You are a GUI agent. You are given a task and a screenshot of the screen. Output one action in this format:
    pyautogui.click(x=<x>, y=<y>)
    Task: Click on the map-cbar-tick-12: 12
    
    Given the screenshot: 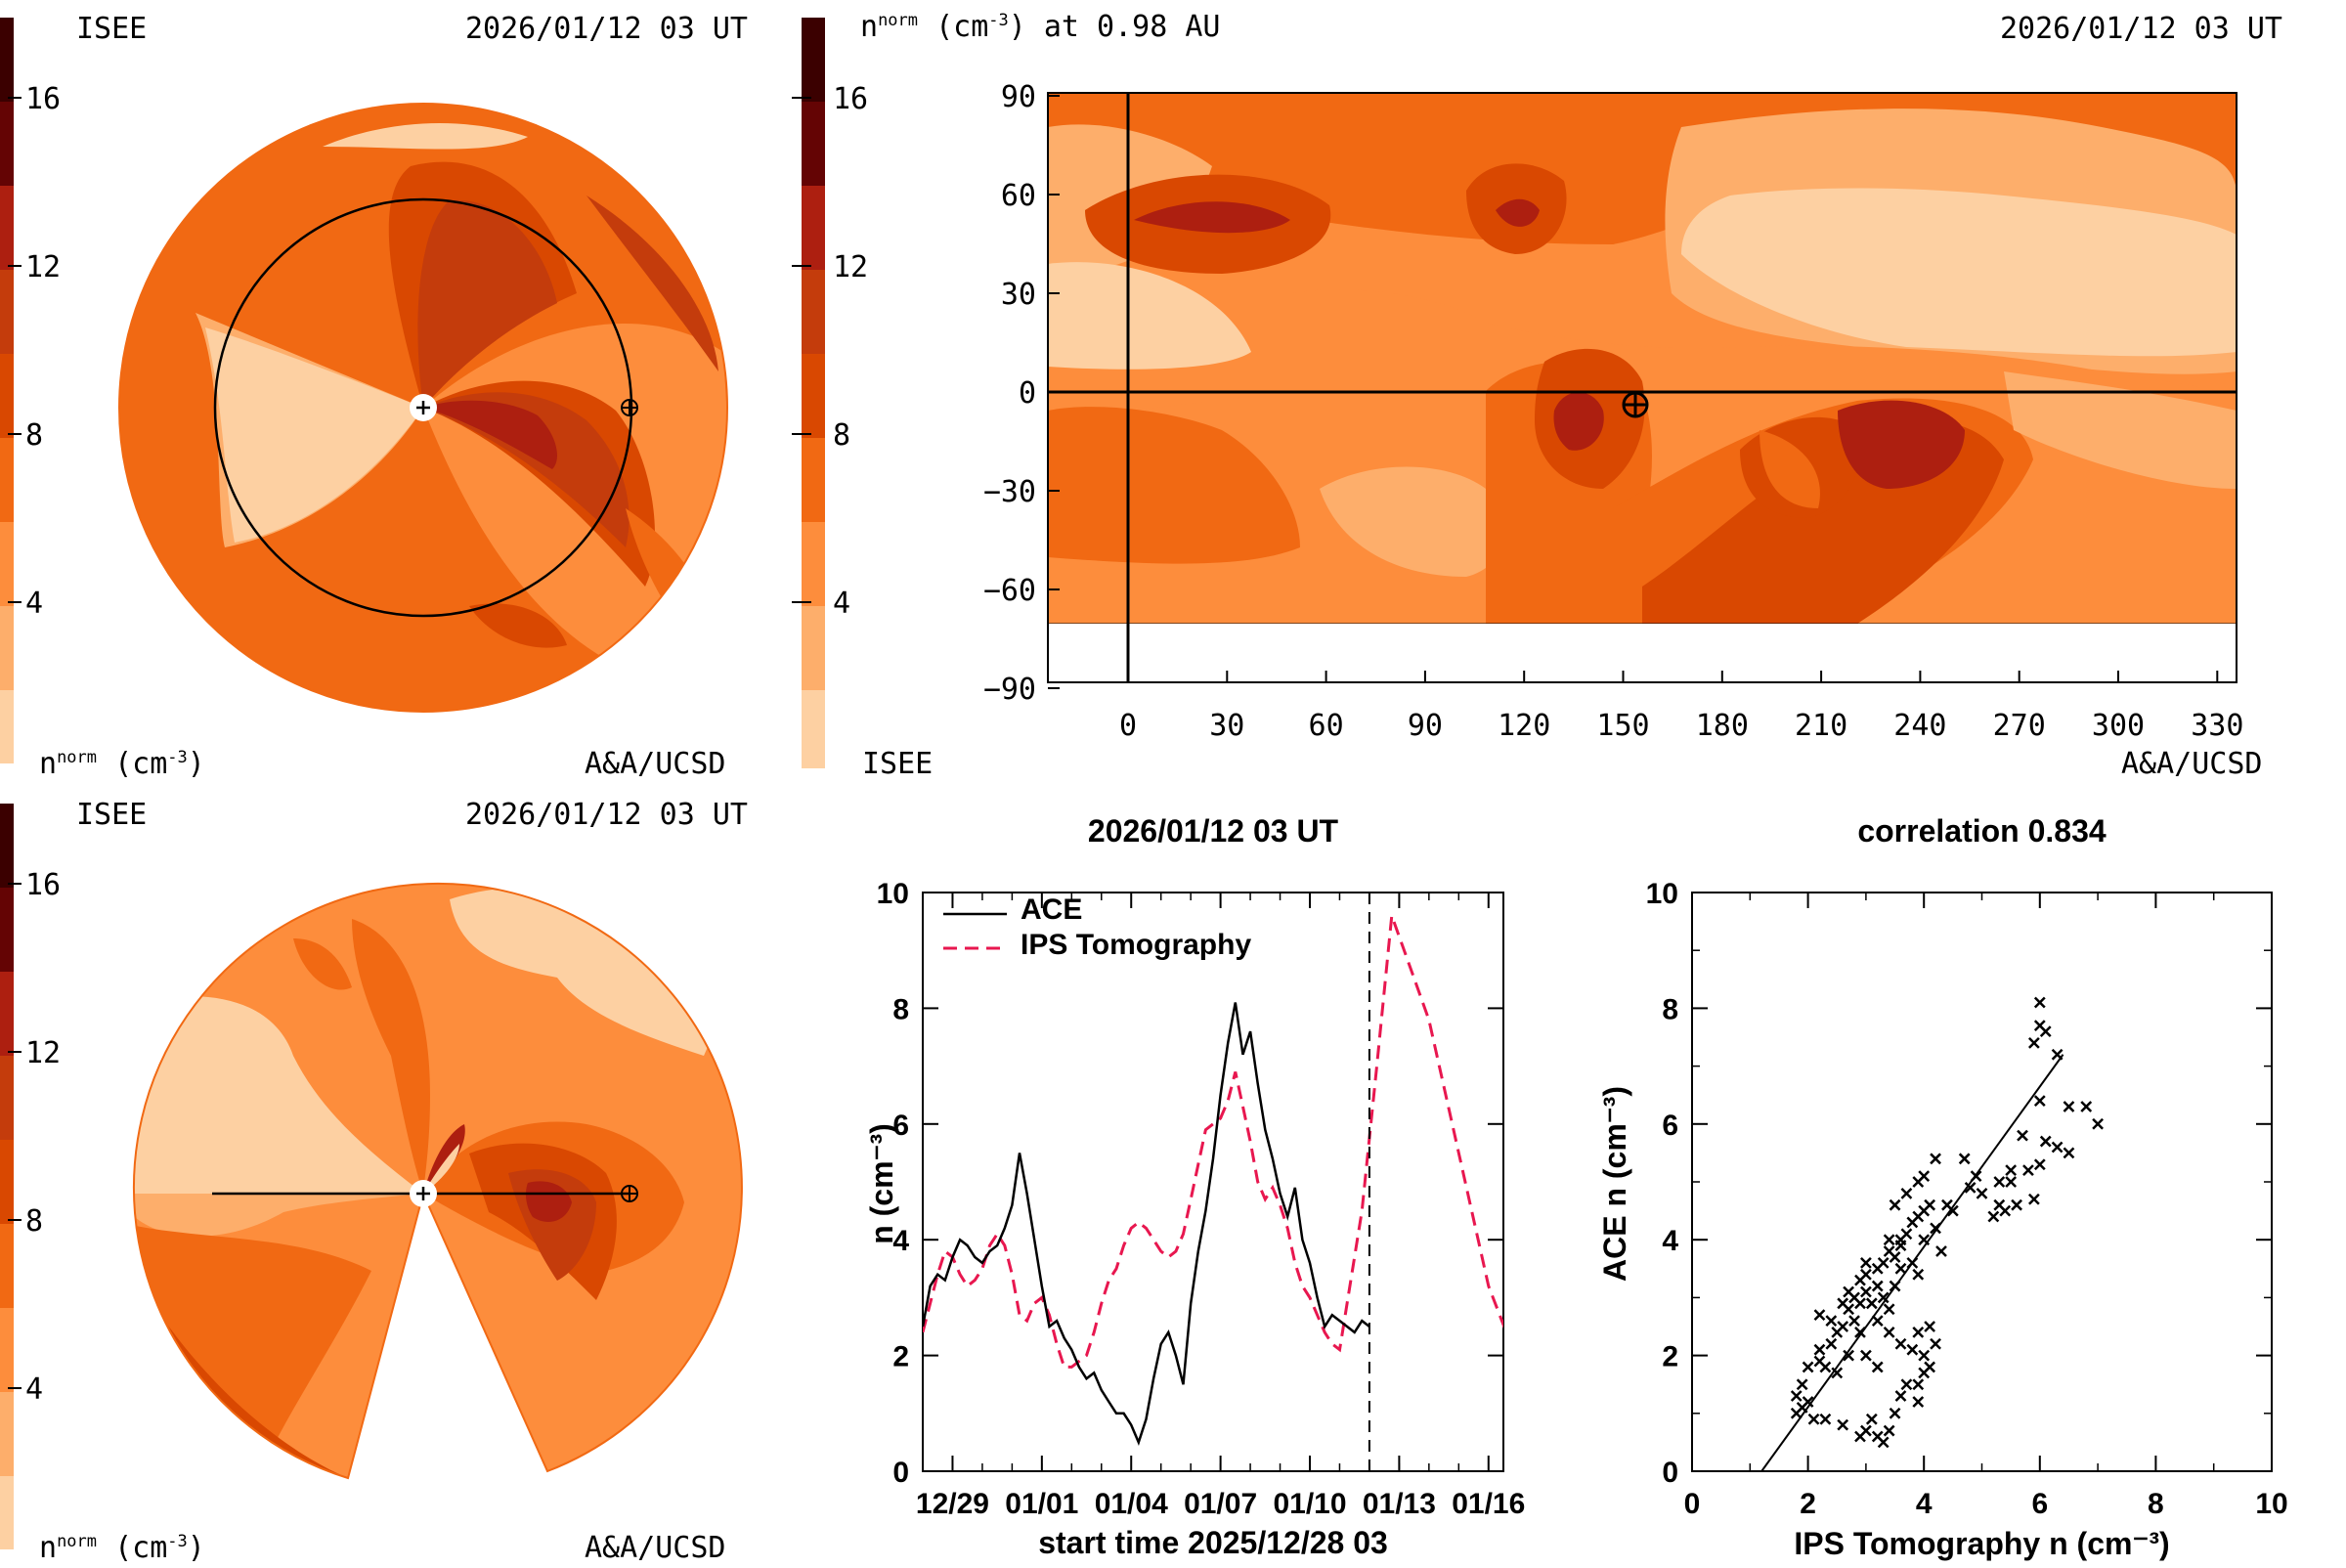 What is the action you would take?
    pyautogui.click(x=851, y=267)
    